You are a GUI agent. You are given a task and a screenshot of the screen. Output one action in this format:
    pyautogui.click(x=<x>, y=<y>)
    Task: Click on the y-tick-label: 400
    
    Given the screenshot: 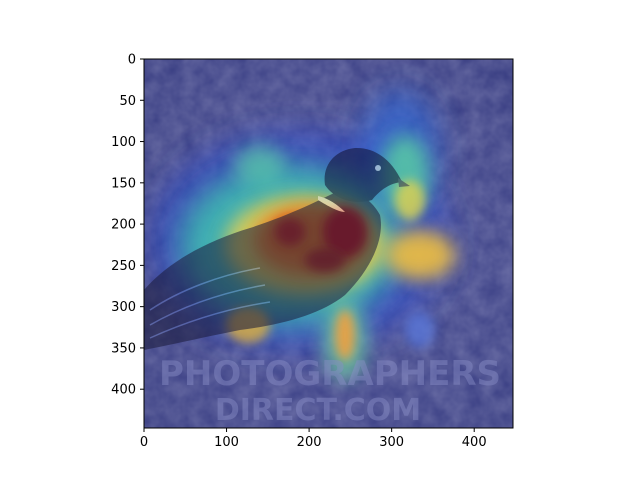 What is the action you would take?
    pyautogui.click(x=123, y=390)
    